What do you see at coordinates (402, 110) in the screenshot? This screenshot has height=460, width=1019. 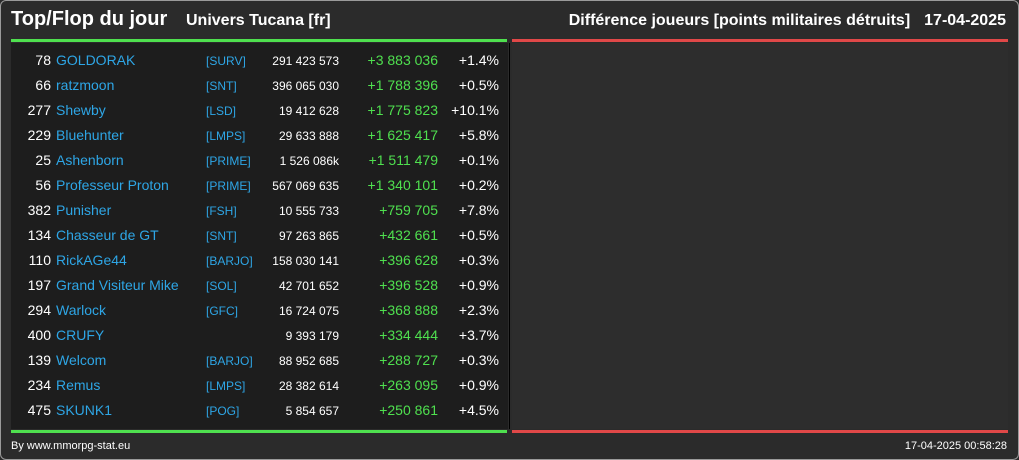 I see `points-difference: +1 775 823` at bounding box center [402, 110].